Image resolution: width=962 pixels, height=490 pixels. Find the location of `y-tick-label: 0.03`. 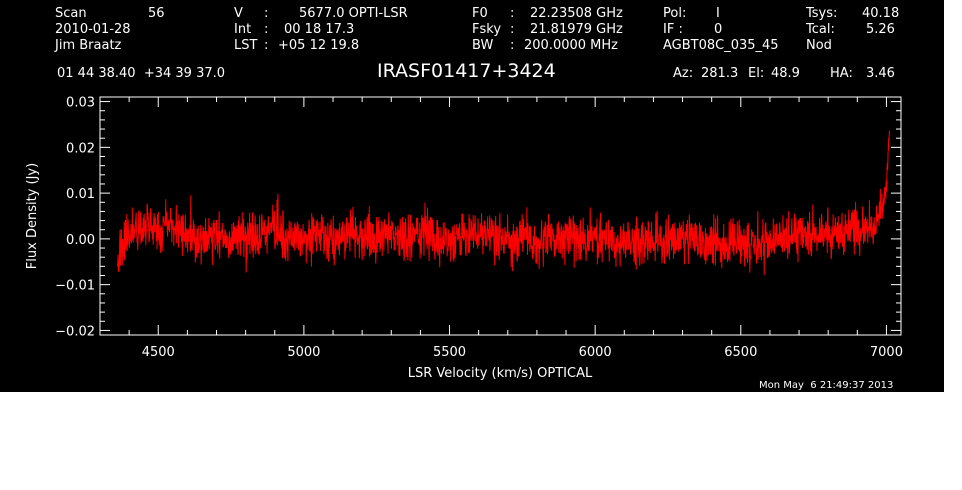

y-tick-label: 0.03 is located at coordinates (80, 103).